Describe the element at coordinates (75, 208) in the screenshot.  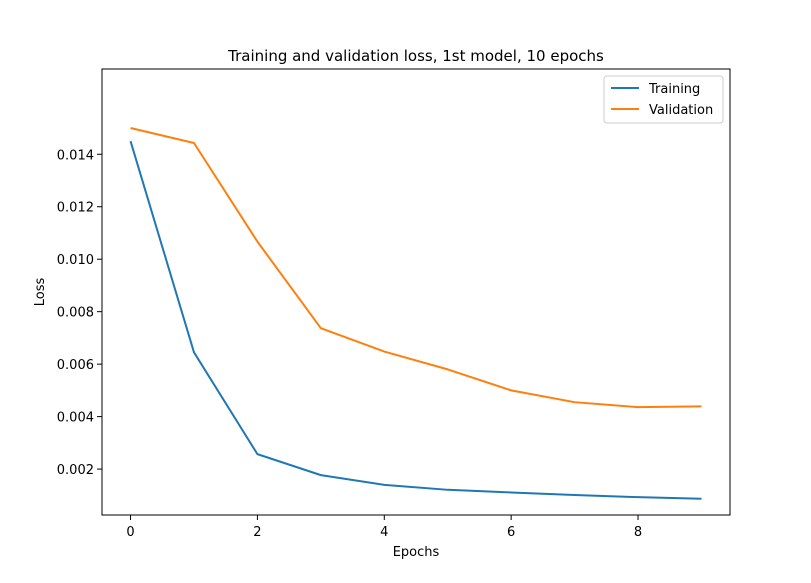
I see `y-tick-label: 0.012` at that location.